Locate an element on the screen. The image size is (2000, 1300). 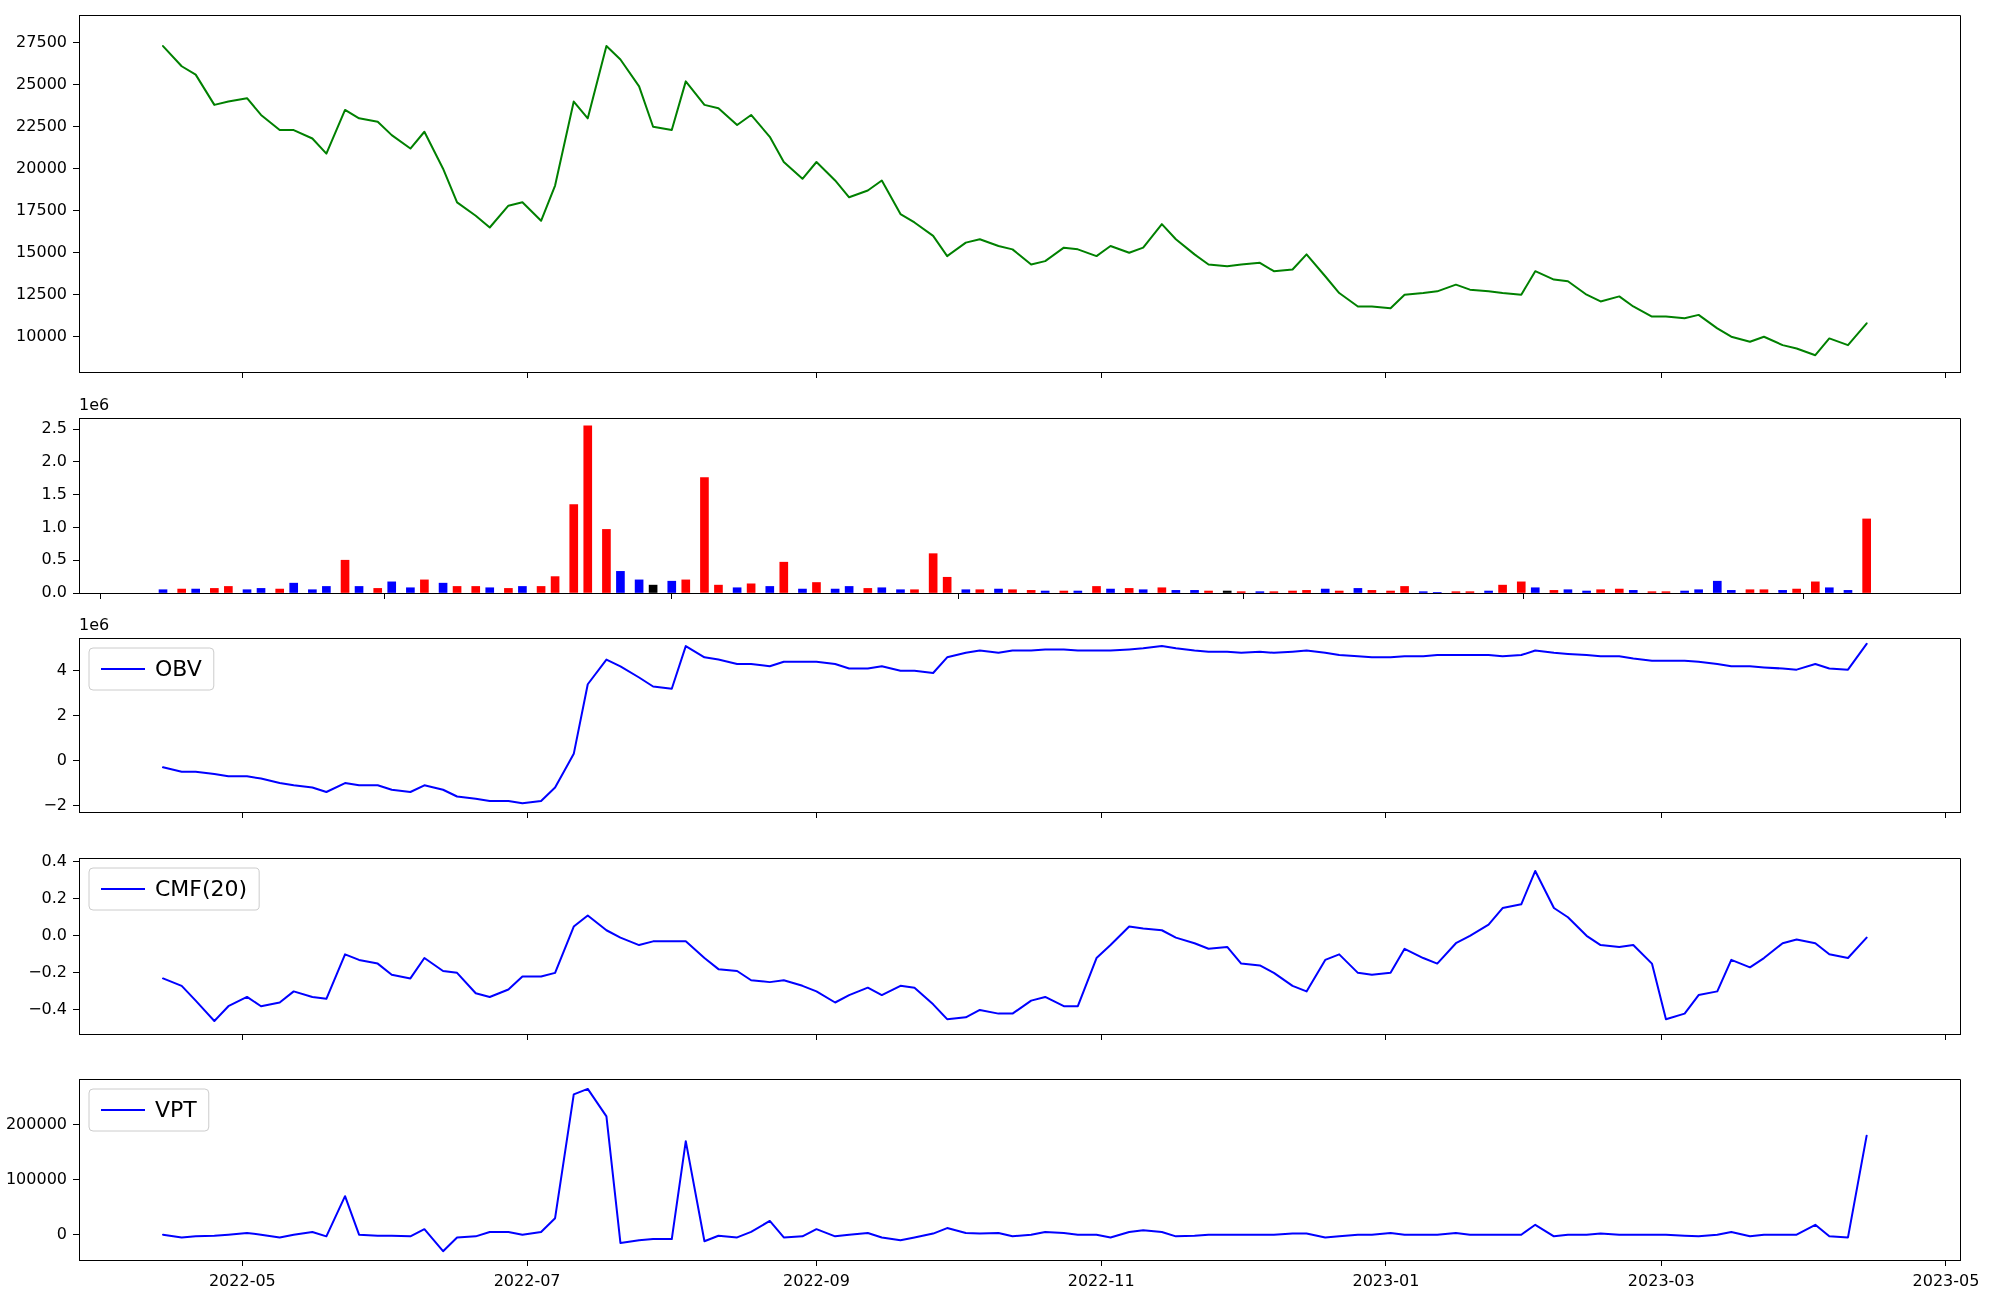
y-tick-label: 20000 is located at coordinates (41, 167).